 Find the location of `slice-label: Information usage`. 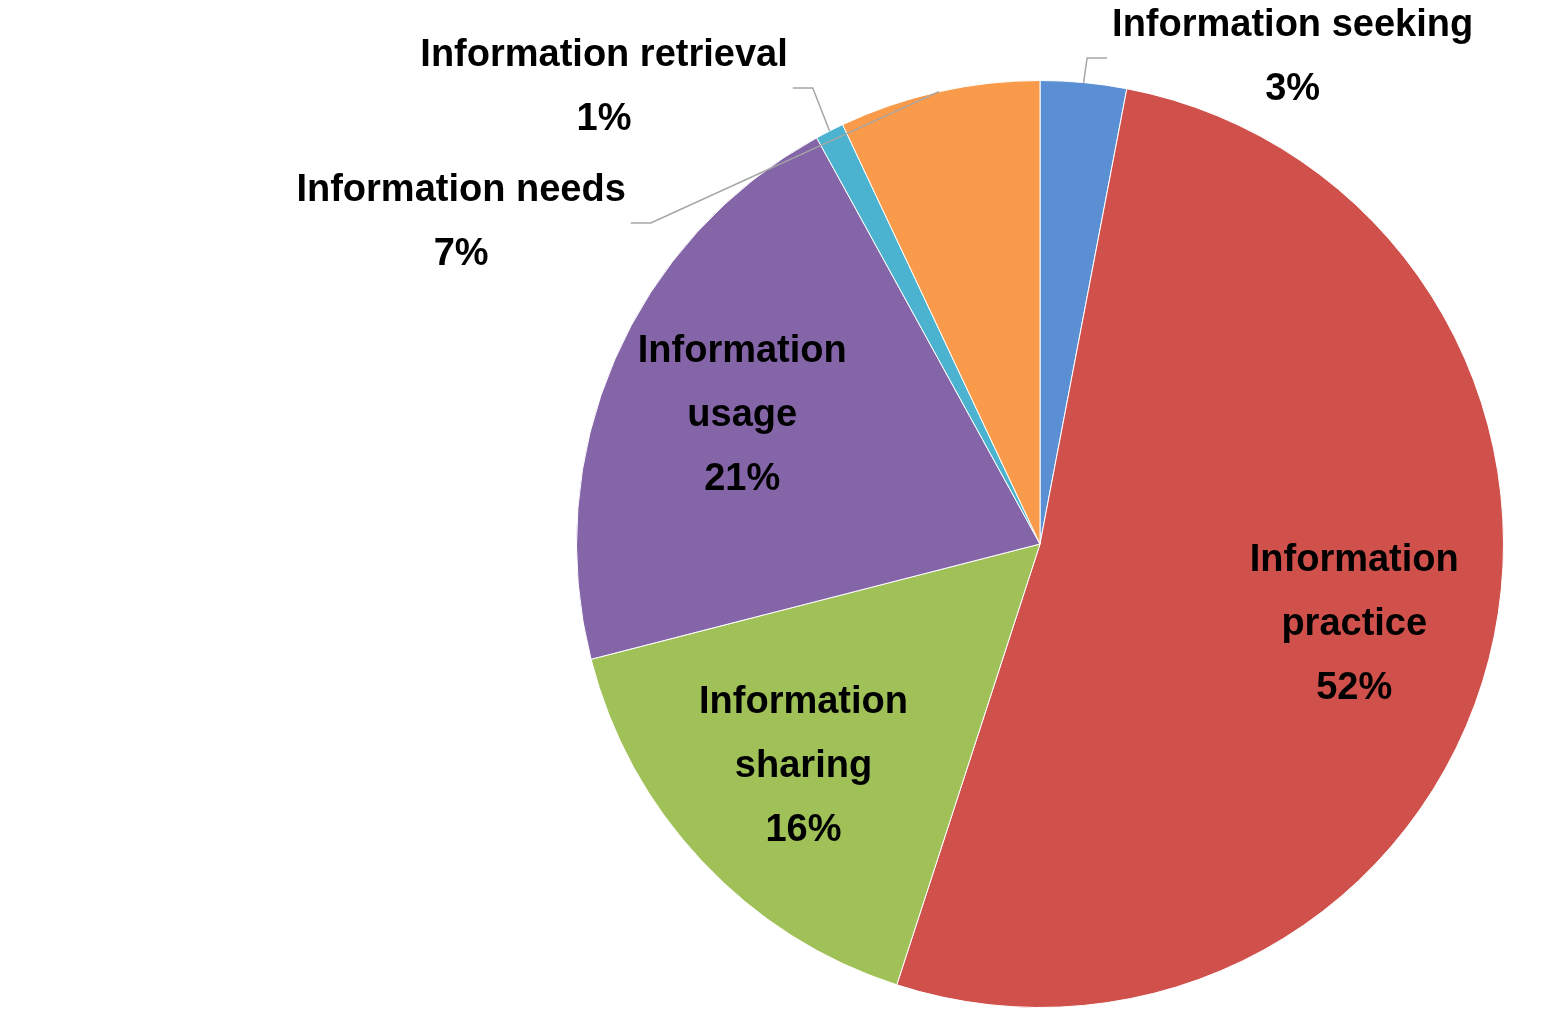

slice-label: Information usage is located at coordinates (742, 380).